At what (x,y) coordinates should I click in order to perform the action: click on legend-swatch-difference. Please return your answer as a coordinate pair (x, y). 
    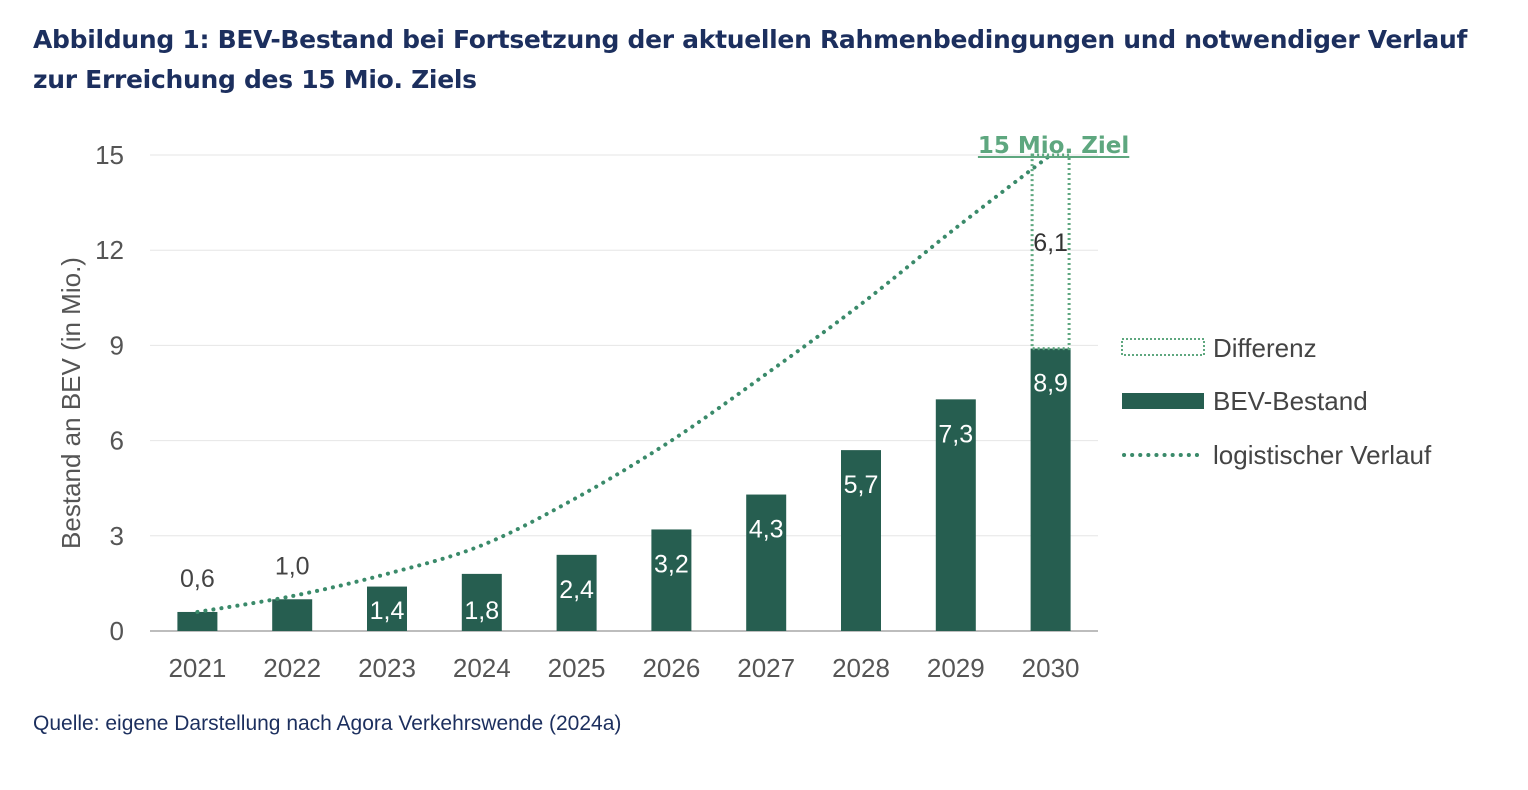
    Looking at the image, I should click on (1163, 347).